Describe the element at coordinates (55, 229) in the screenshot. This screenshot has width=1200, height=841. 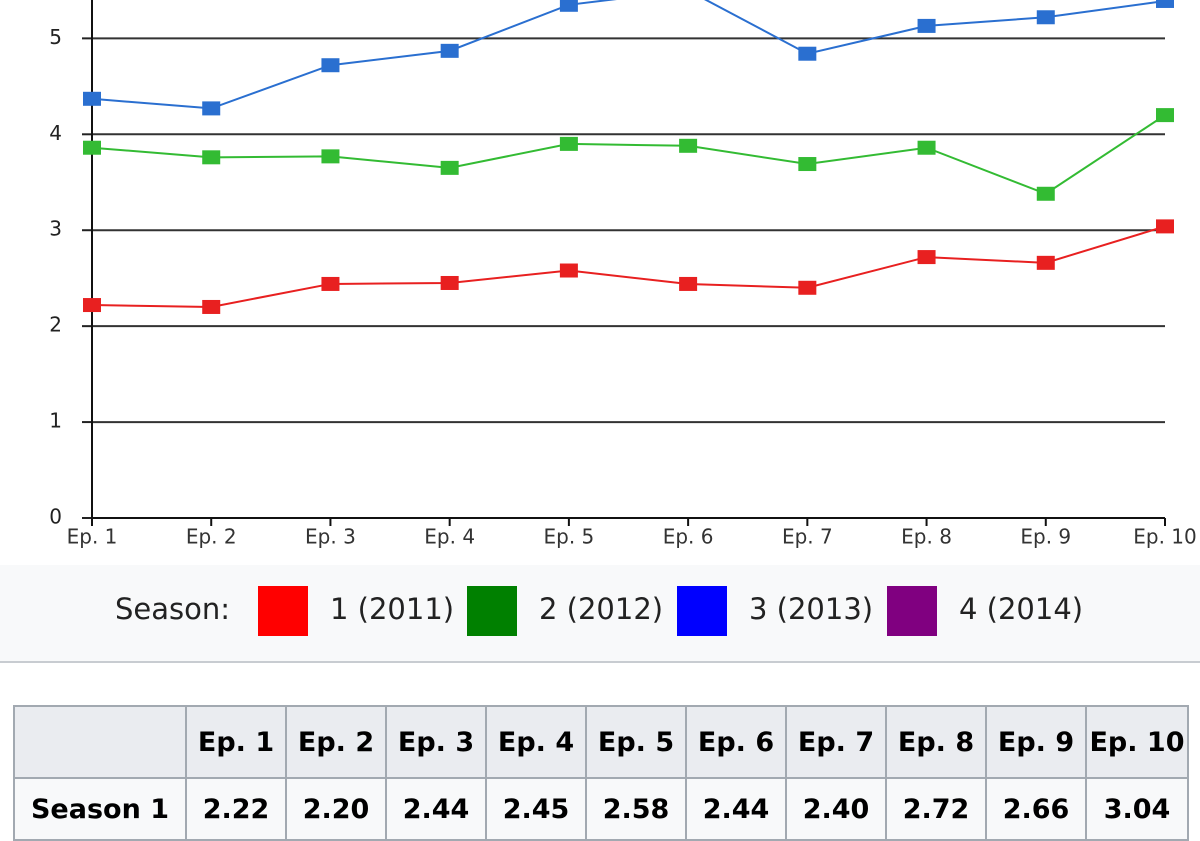
I see `y-tick-label: 3` at that location.